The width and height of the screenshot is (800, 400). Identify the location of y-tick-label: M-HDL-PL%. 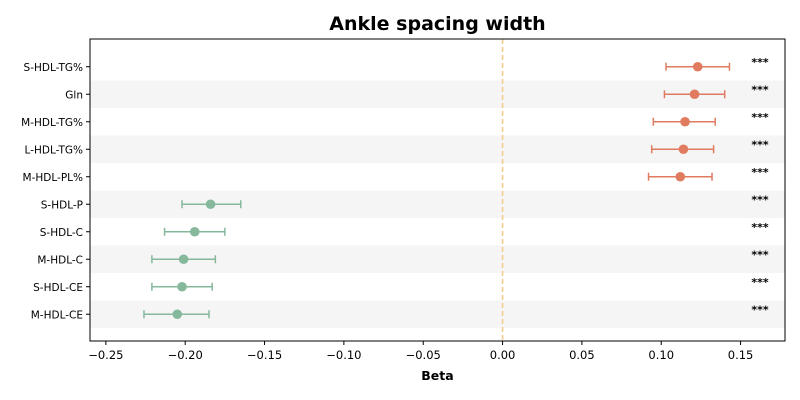
(53, 178).